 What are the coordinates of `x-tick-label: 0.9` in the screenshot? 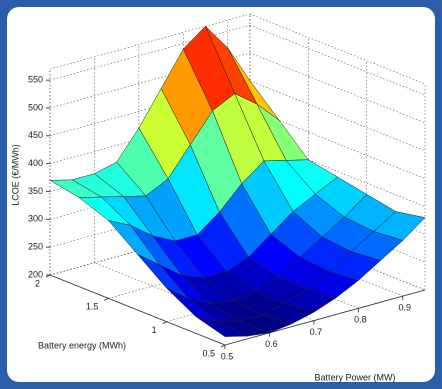 It's located at (405, 307).